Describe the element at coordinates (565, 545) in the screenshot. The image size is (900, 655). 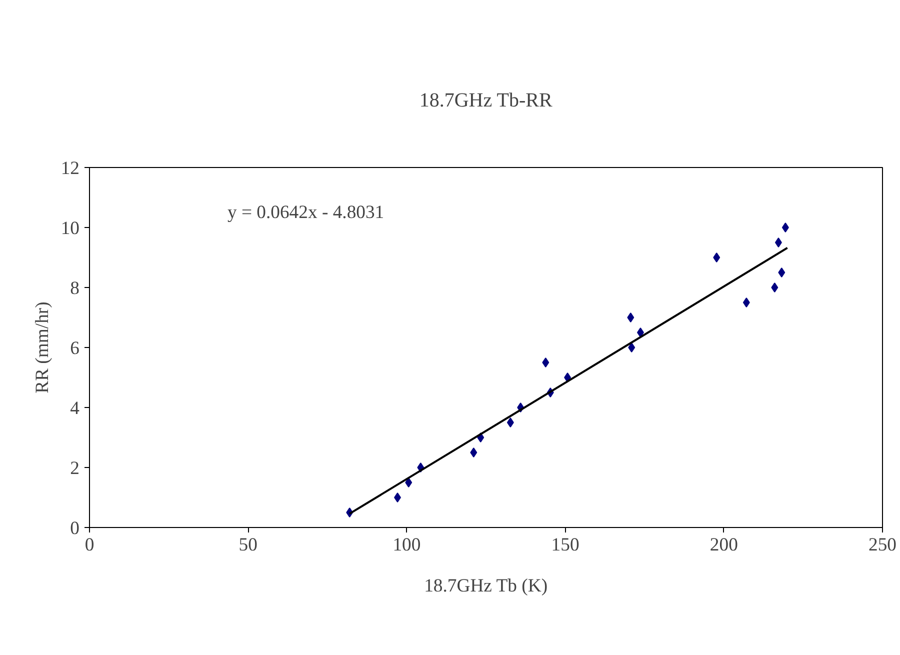
I see `x-tick-label: 150` at that location.